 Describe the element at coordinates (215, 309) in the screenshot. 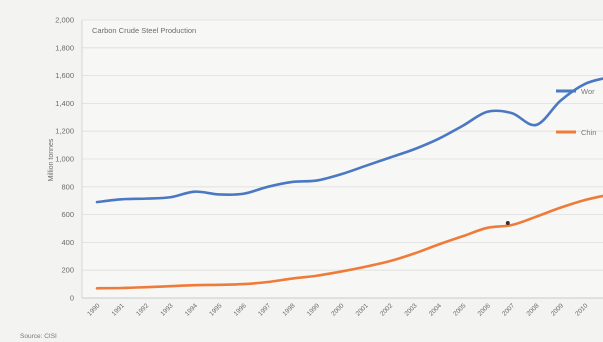

I see `x-tick-label: 1995` at that location.